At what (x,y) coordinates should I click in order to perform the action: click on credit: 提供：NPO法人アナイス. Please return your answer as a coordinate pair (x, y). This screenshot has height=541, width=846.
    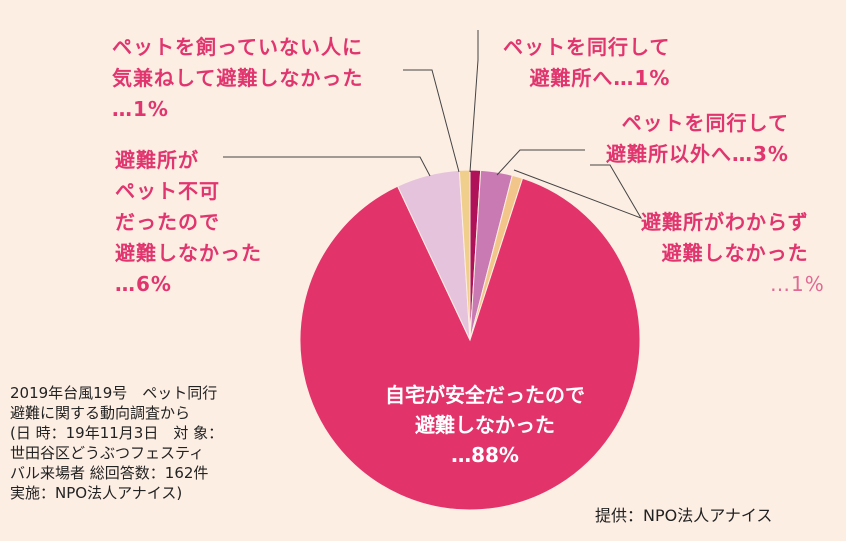
    Looking at the image, I should click on (684, 515).